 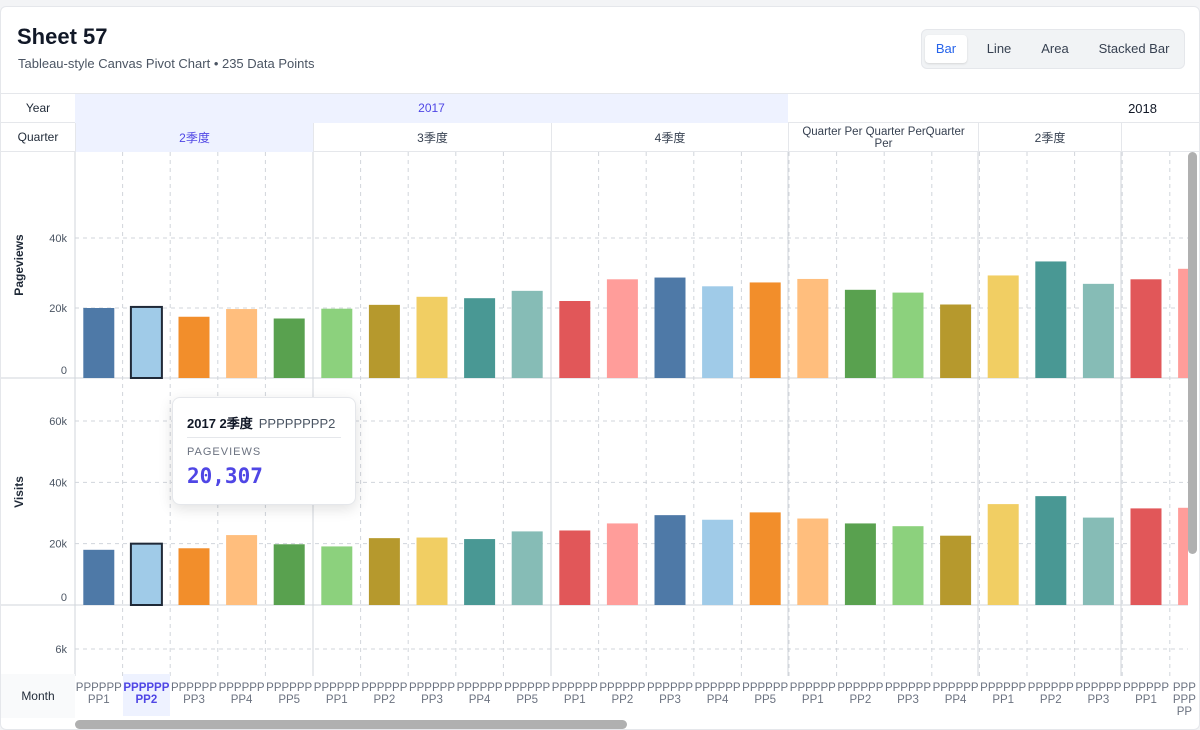 What do you see at coordinates (297, 423) in the screenshot?
I see `tooltip-month: PPPPPPPP2` at bounding box center [297, 423].